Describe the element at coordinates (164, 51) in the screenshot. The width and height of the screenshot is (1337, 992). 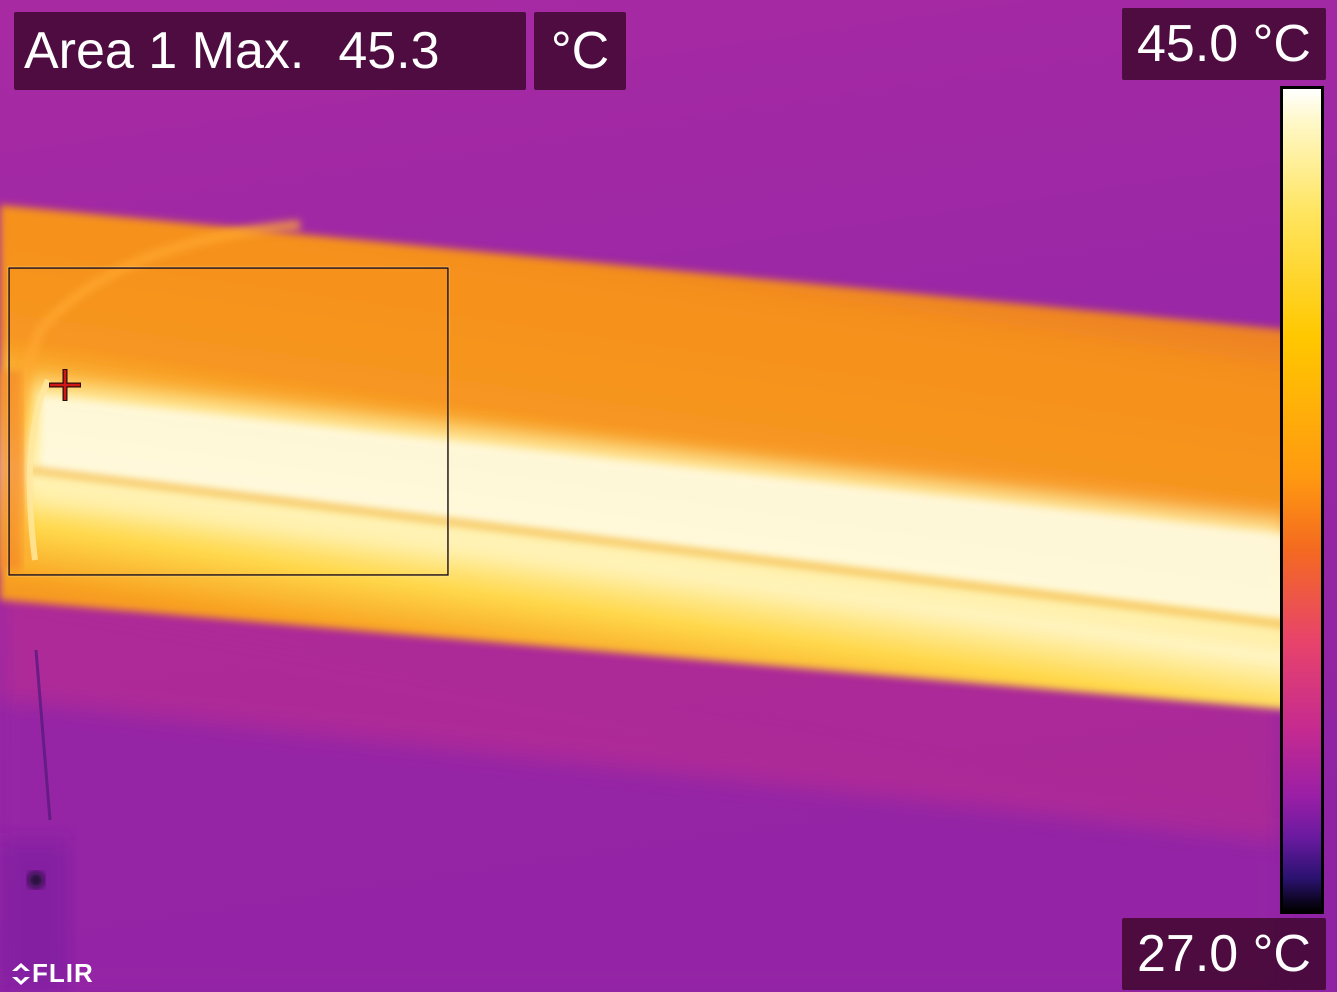
I see `measurement-label: Area 1 Max.` at that location.